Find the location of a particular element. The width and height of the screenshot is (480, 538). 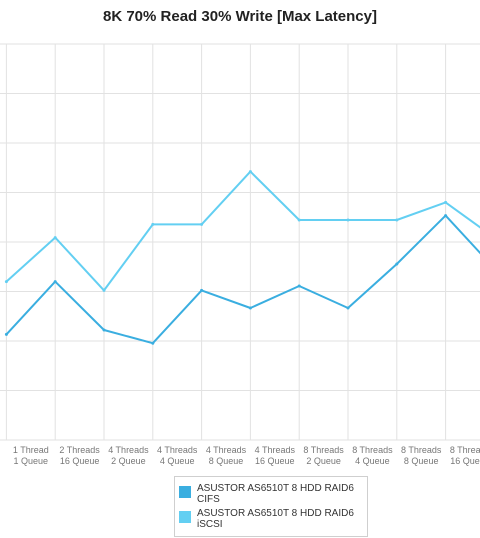

x-tick-label: 1 Thread 1 Queue is located at coordinates (31, 455).